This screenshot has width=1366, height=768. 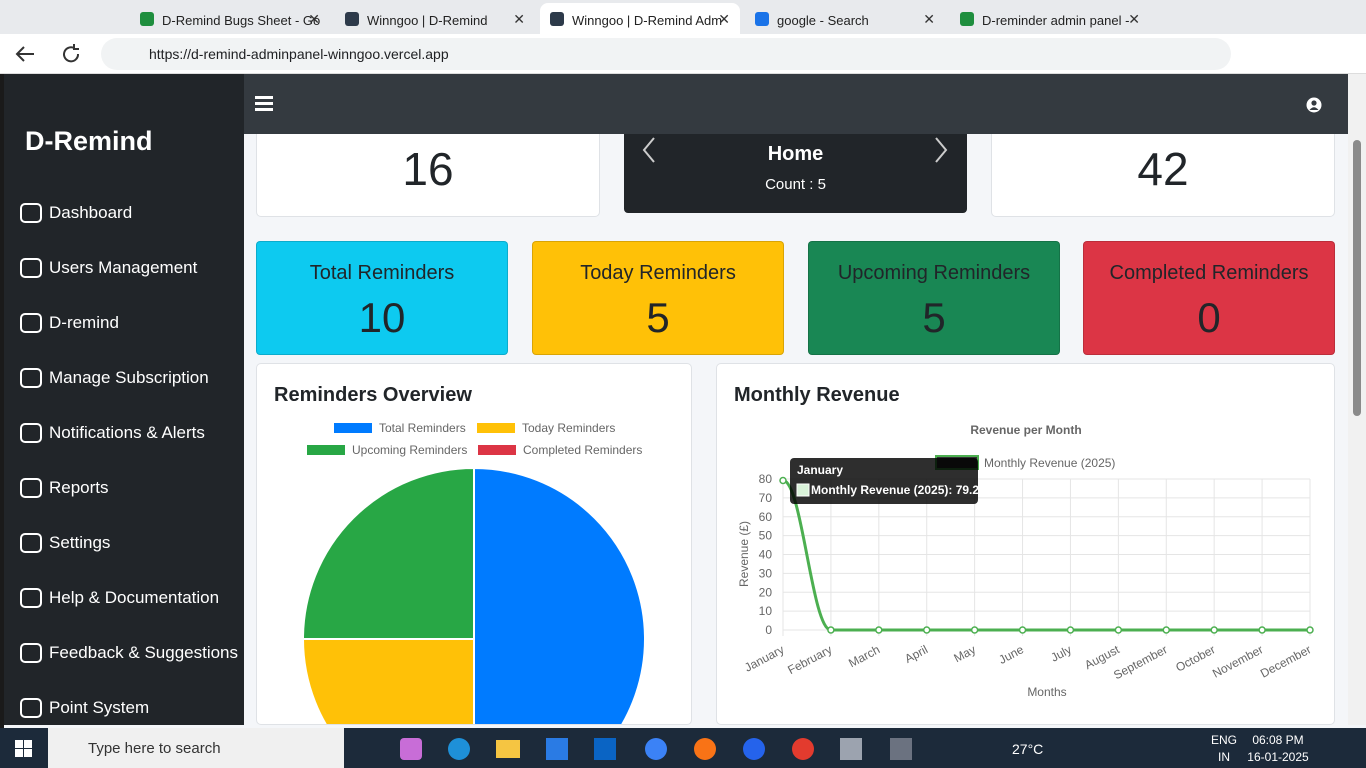 I want to click on legend-label: Monthly Revenue (2025), so click(x=1049, y=463).